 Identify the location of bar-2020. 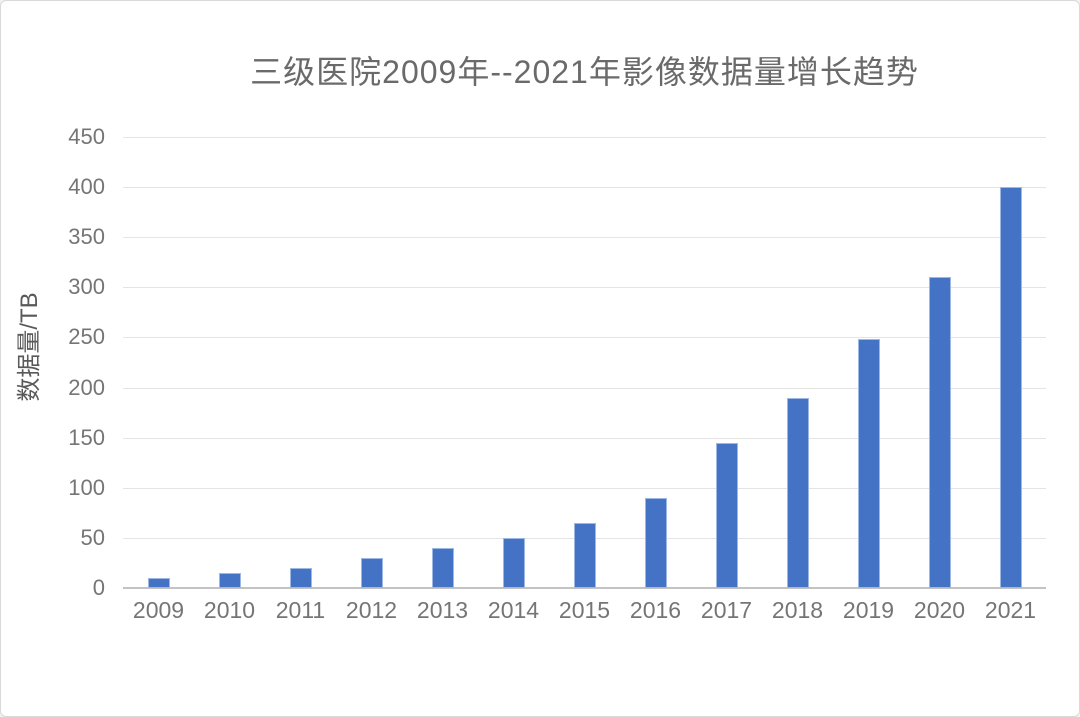
(939, 432).